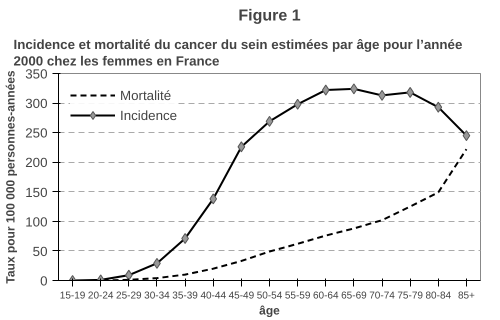 Image resolution: width=500 pixels, height=320 pixels. What do you see at coordinates (467, 296) in the screenshot?
I see `x-tick-label: 85+` at bounding box center [467, 296].